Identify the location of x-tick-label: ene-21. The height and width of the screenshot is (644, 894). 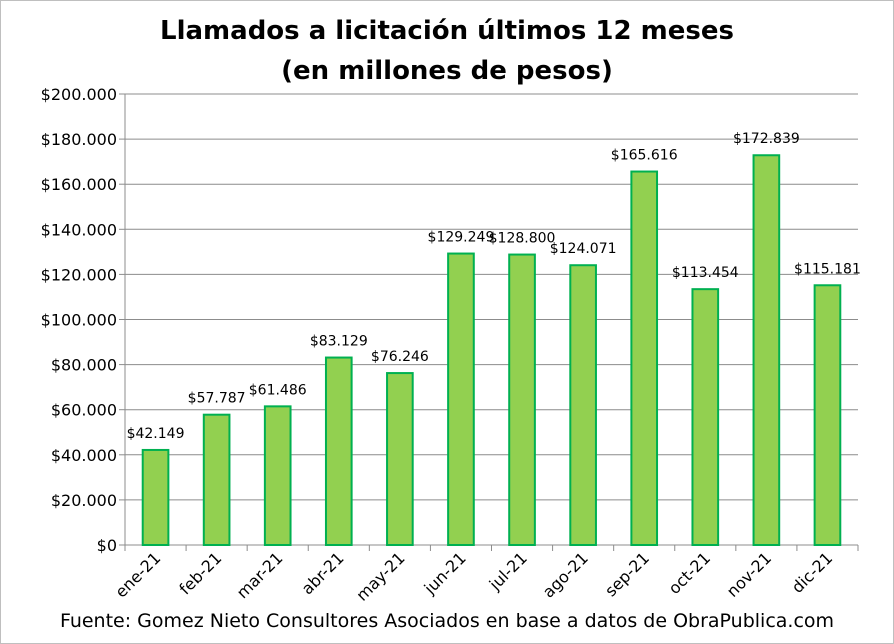
(137, 574).